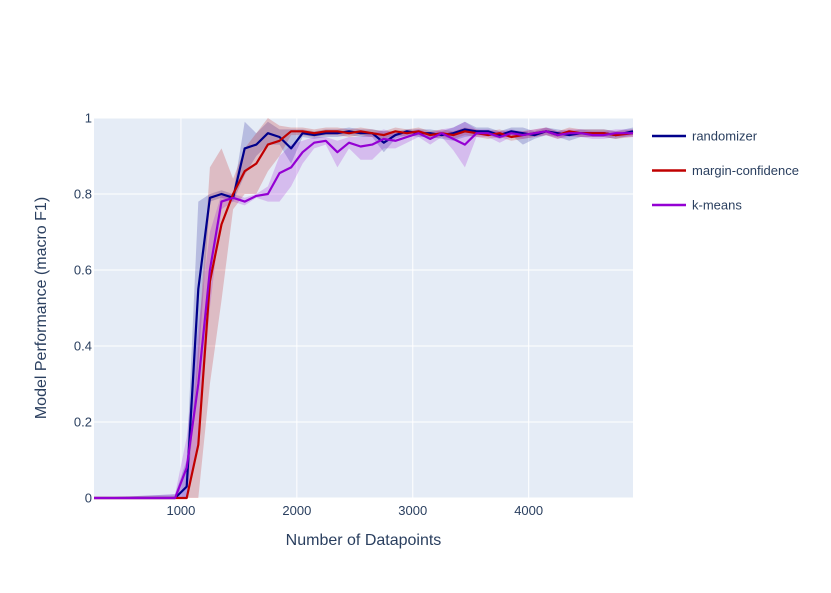  I want to click on legend-label: margin-confidence, so click(745, 170).